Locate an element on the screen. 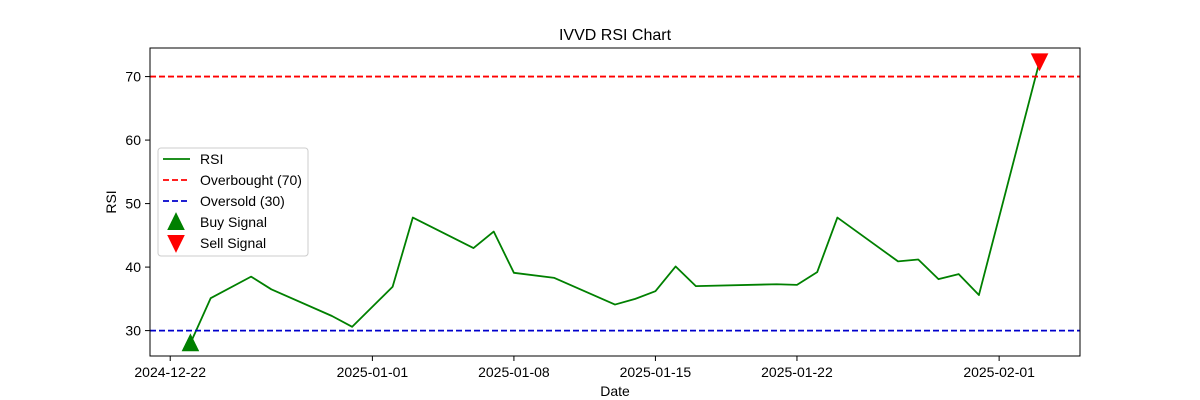 The height and width of the screenshot is (400, 1200). y-axis-label: RSI is located at coordinates (111, 201).